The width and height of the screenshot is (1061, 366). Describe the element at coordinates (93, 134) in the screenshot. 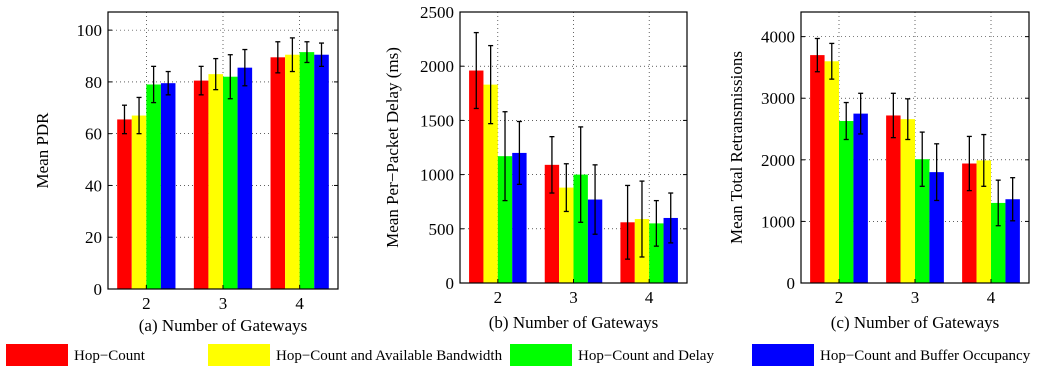

I see `y-tick-label: 60` at that location.